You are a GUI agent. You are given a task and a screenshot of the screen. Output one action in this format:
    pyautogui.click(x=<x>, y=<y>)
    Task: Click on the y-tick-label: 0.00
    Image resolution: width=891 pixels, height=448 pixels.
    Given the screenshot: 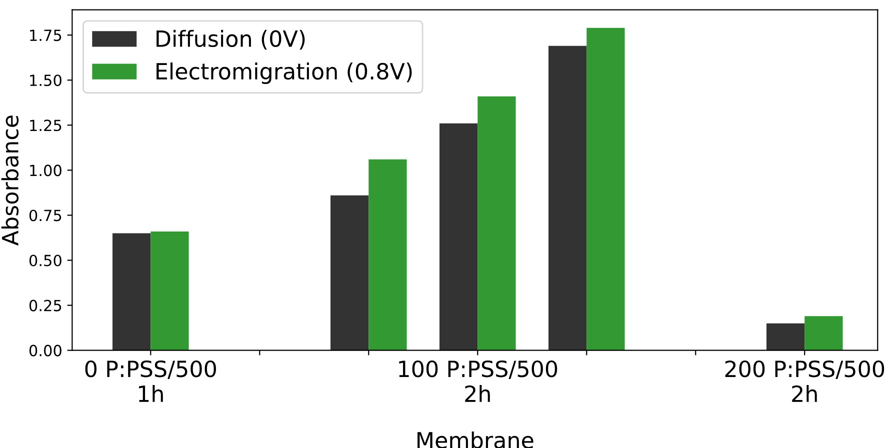 What is the action you would take?
    pyautogui.click(x=45, y=350)
    